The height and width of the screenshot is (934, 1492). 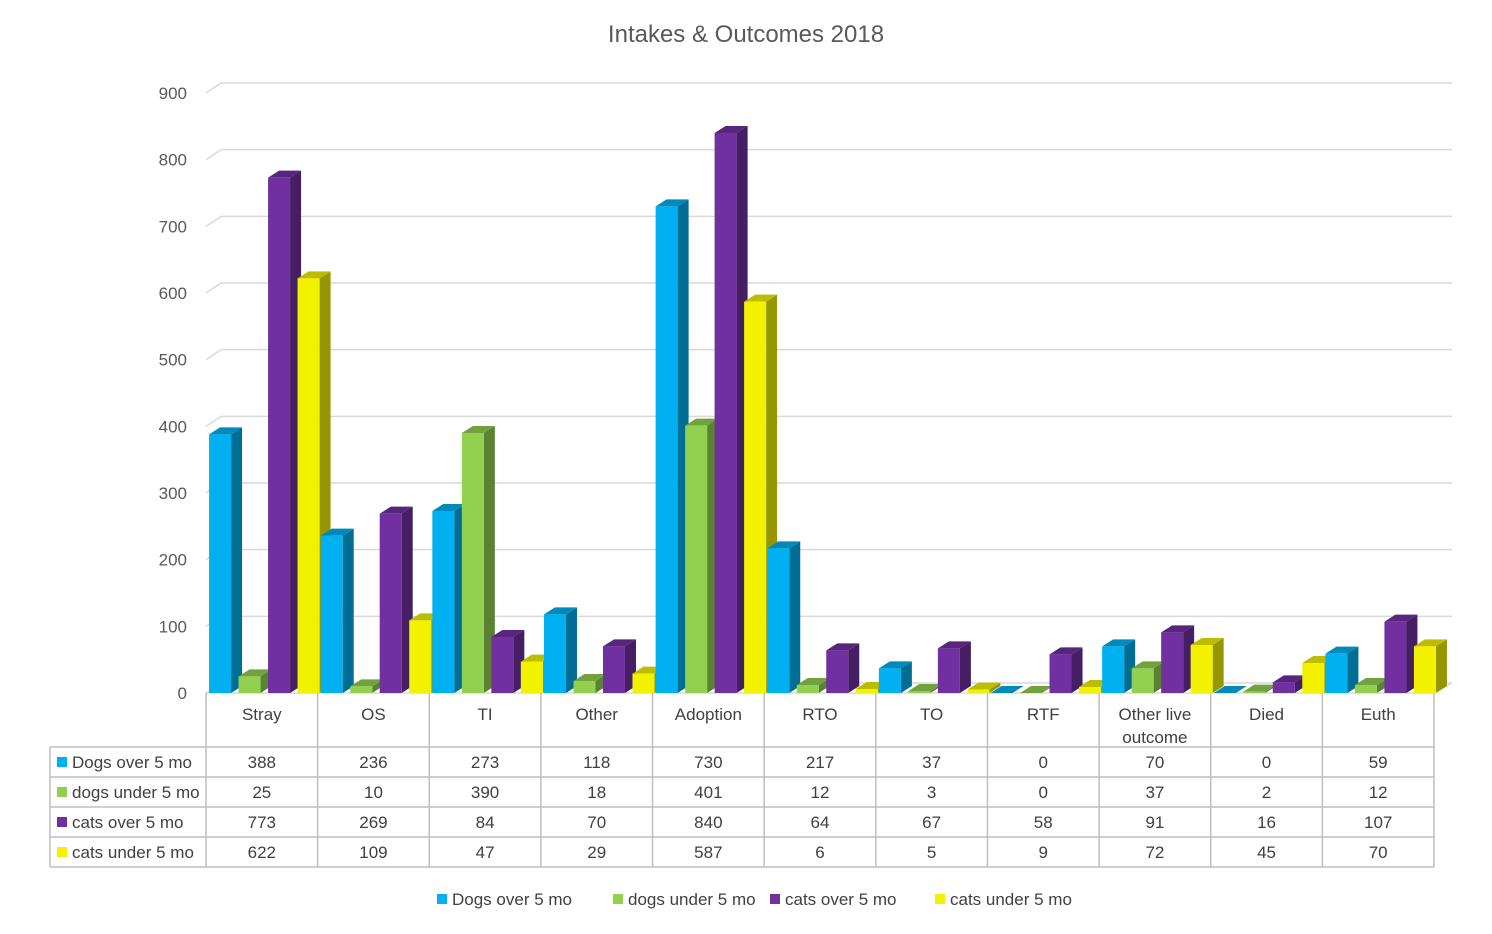 What do you see at coordinates (485, 714) in the screenshot?
I see `category-label: TI` at bounding box center [485, 714].